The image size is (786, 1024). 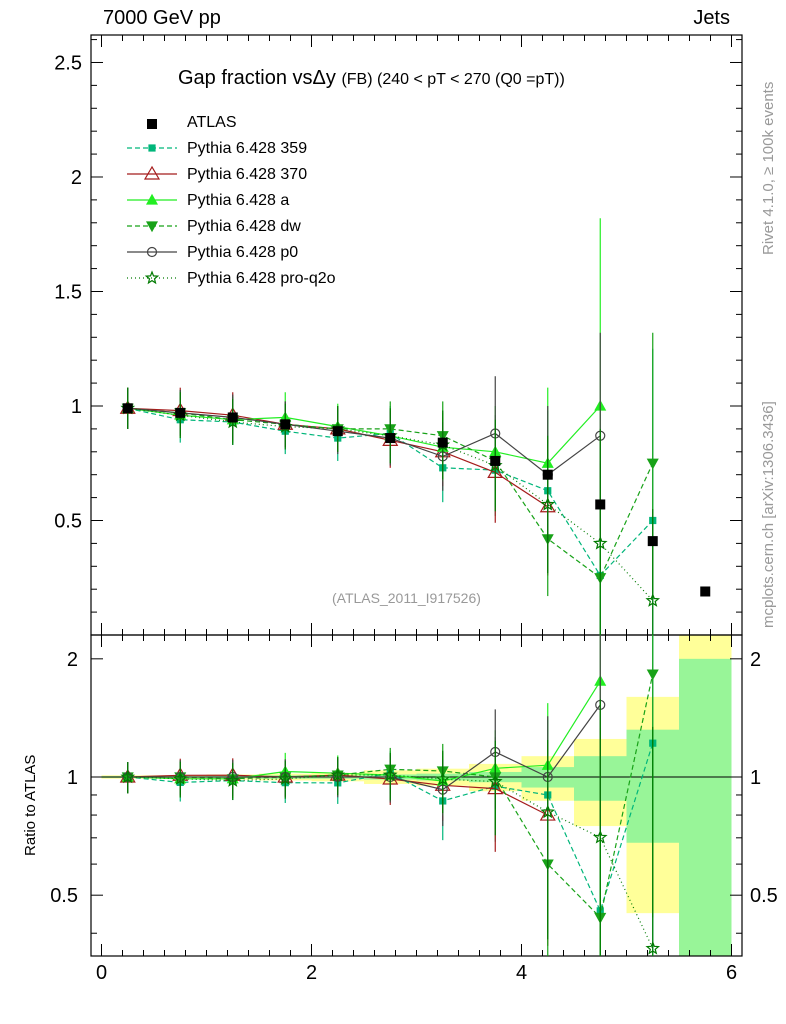 I want to click on x-tick-label-2: 4, so click(x=521, y=973).